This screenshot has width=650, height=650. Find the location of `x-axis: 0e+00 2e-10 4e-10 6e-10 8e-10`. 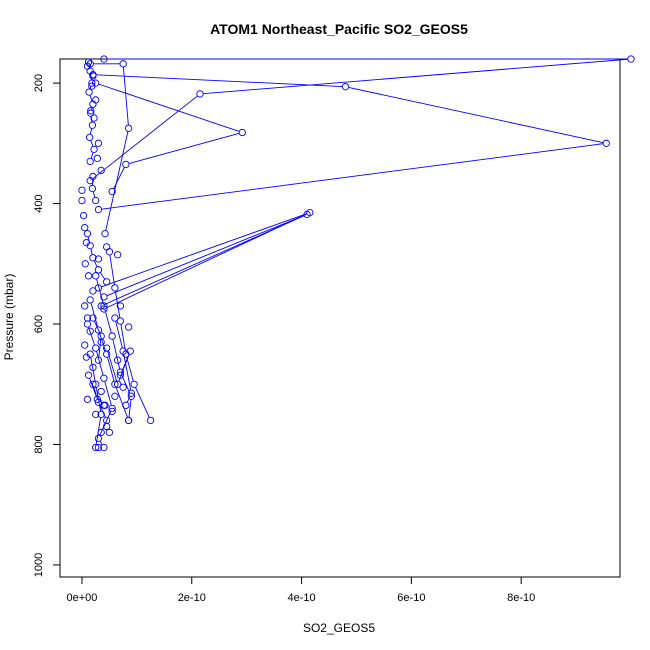

x-axis: 0e+00 2e-10 4e-10 6e-10 8e-10 is located at coordinates (301, 590).